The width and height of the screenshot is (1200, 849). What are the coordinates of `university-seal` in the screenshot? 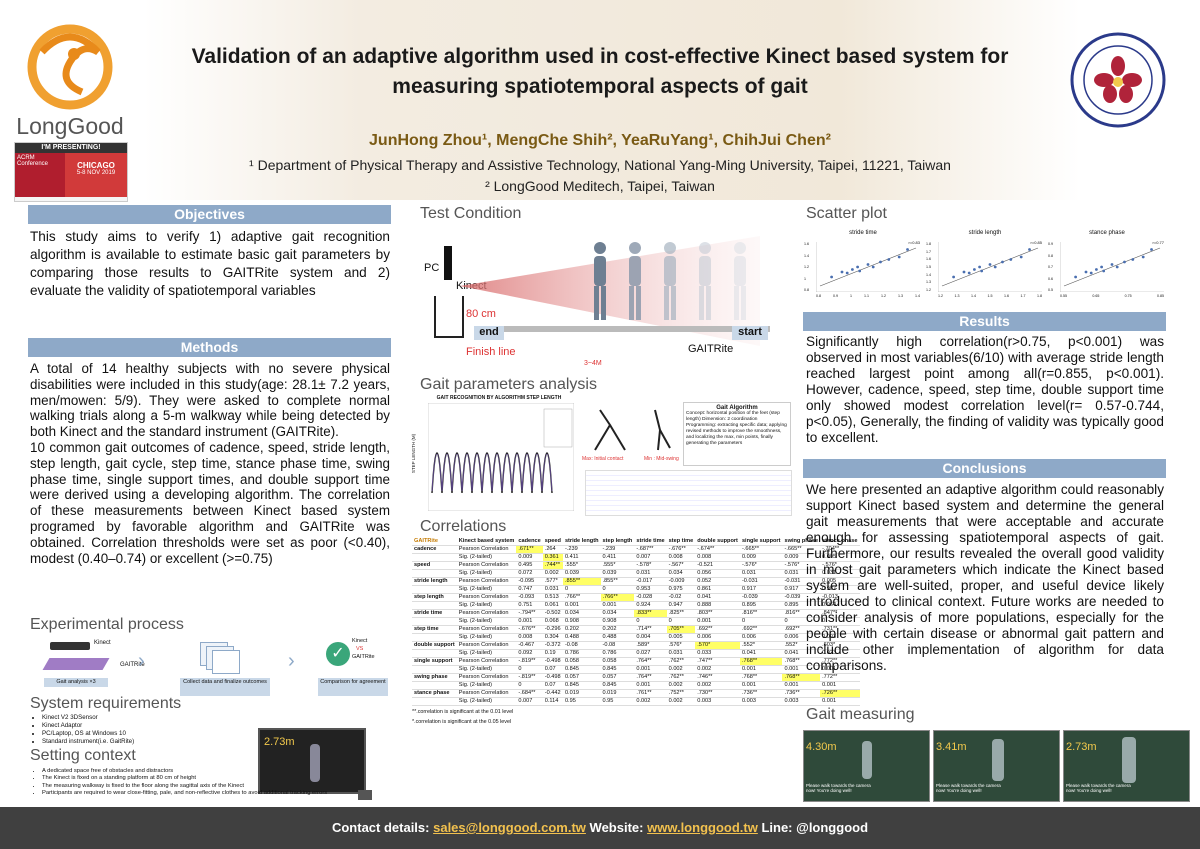 It's located at (1118, 80).